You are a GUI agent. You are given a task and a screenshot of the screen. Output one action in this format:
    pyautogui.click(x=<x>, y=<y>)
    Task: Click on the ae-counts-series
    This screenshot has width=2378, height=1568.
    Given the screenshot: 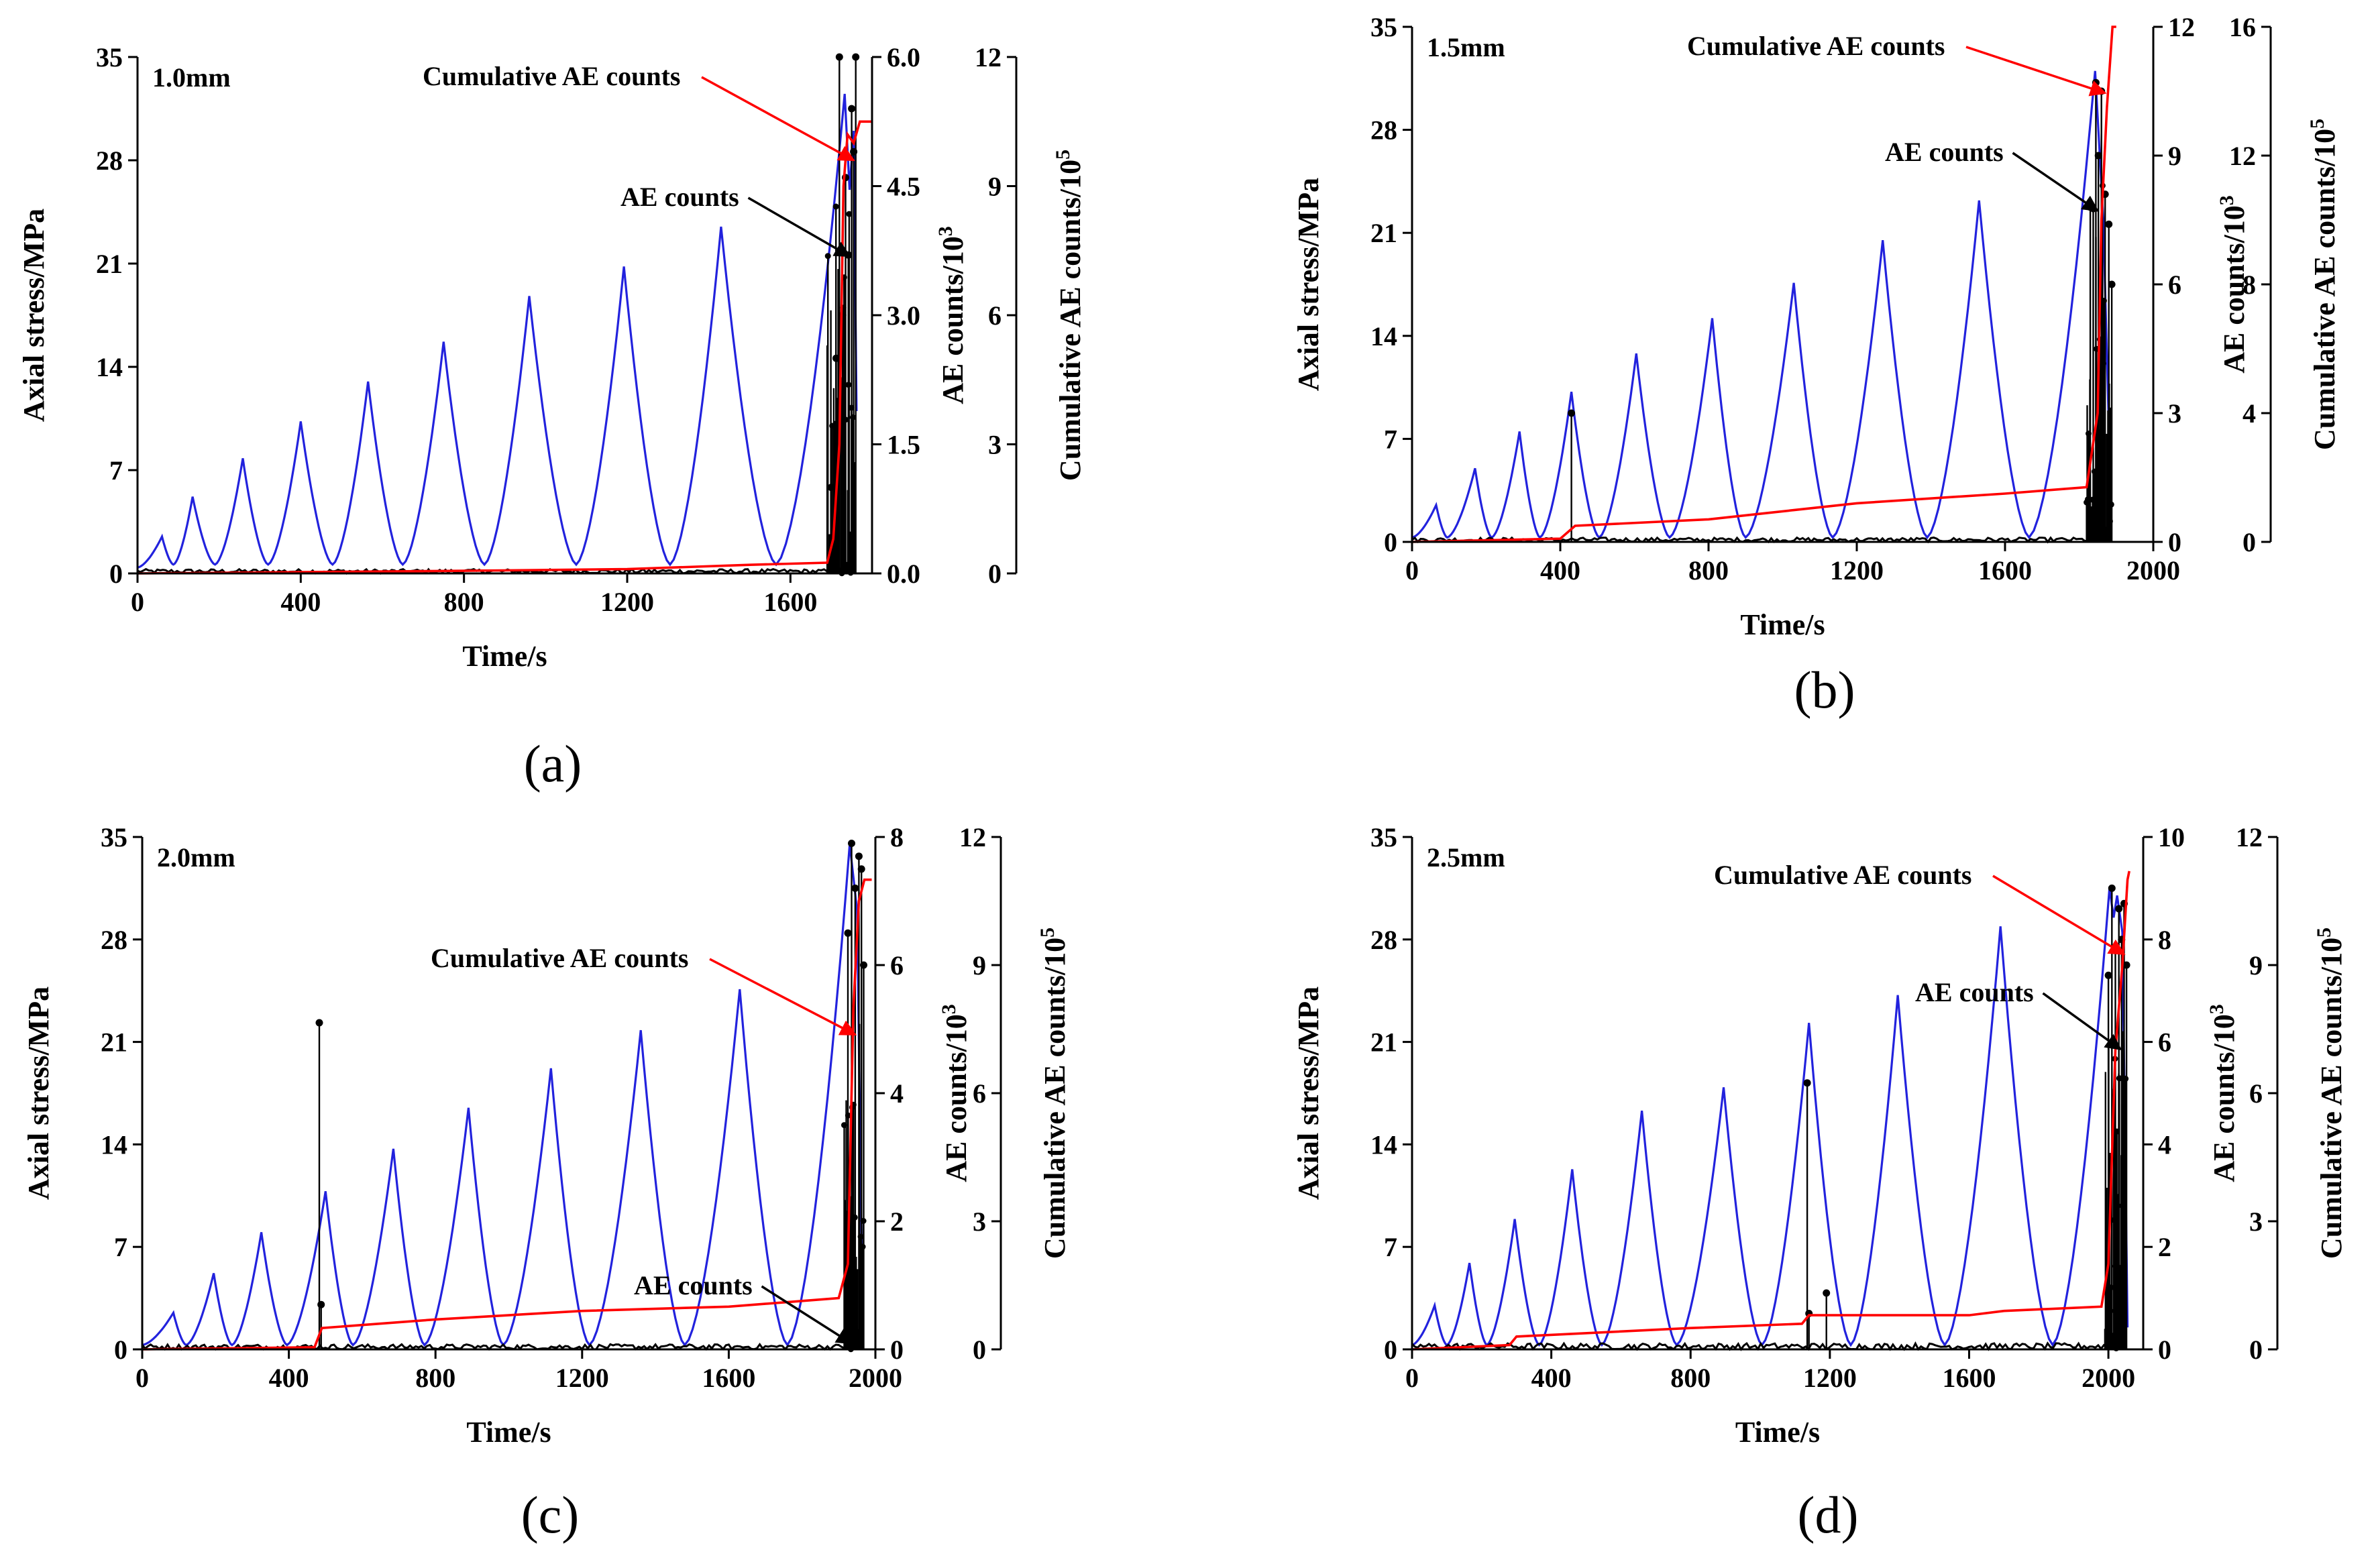 What is the action you would take?
    pyautogui.click(x=1966, y=1117)
    